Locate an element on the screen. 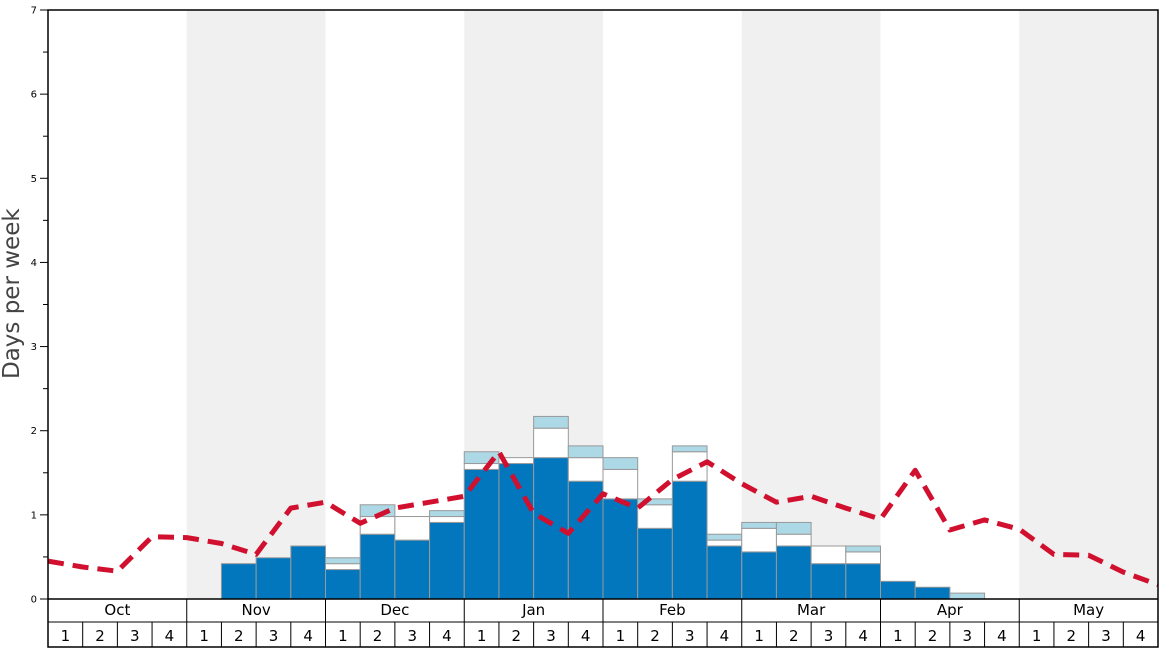 The width and height of the screenshot is (1168, 648). month-label: Nov is located at coordinates (255, 610).